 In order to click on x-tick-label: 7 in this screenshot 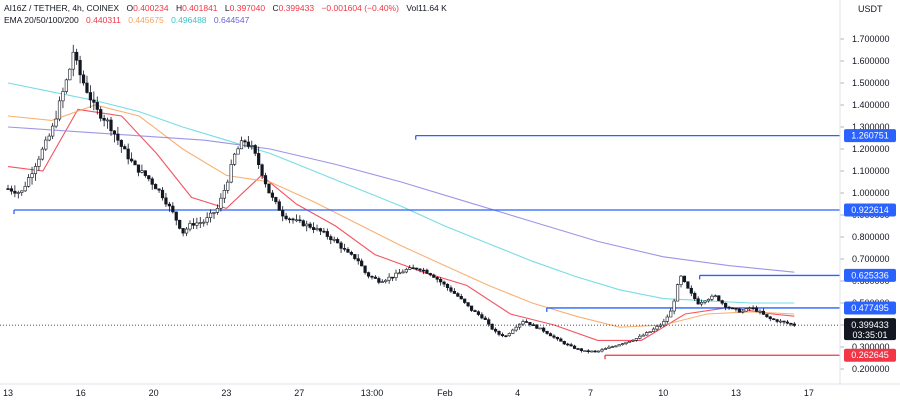, I will do `click(590, 393)`.